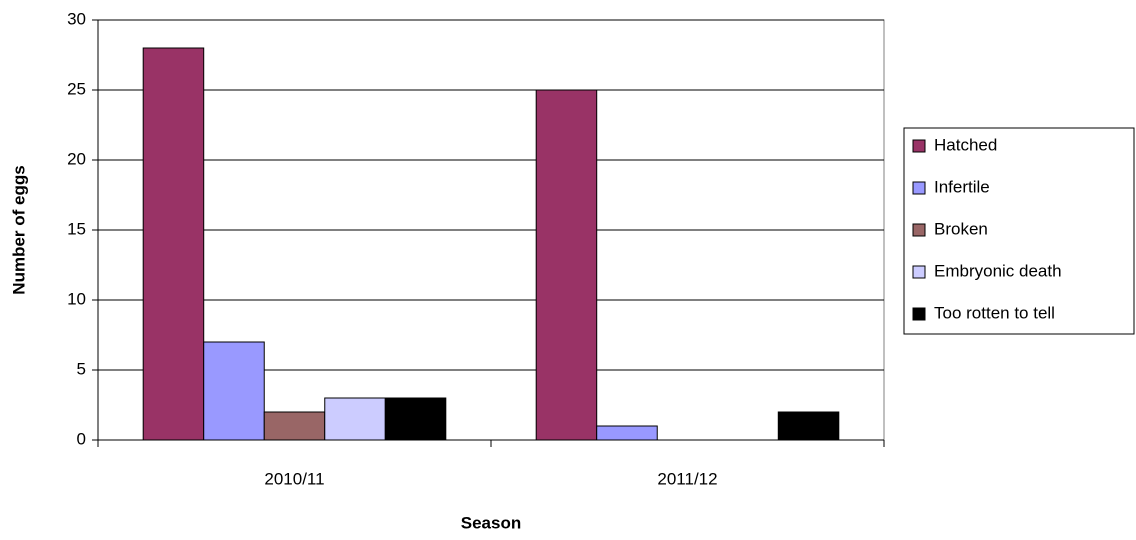  I want to click on legend-label: Broken, so click(961, 228).